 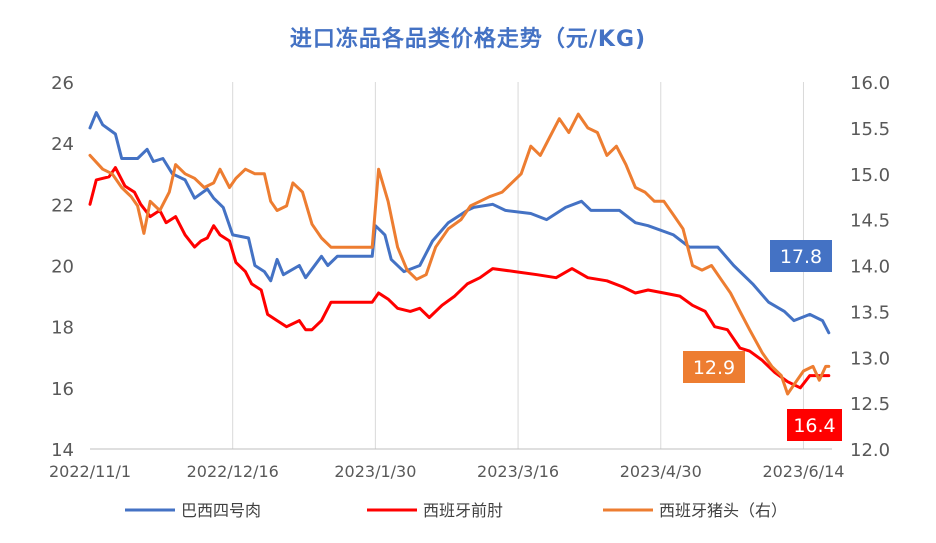 I want to click on y-left-tick-label: 14, so click(x=62, y=450).